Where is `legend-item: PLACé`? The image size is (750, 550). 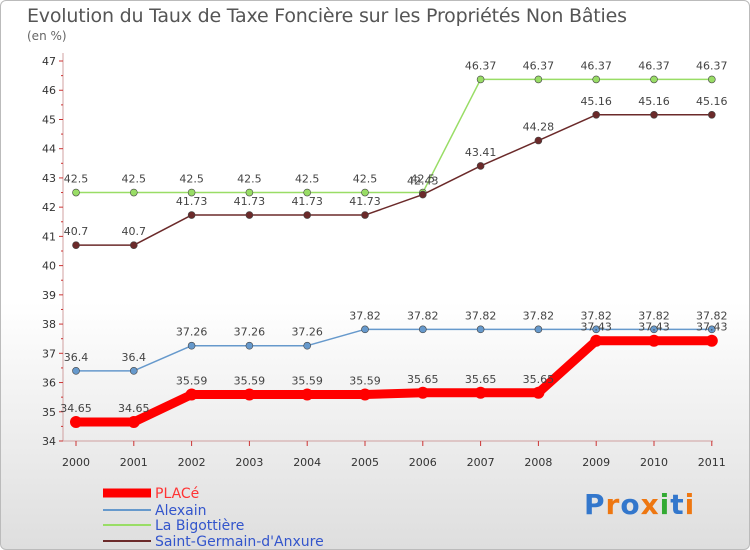
legend-item: PLACé is located at coordinates (151, 494).